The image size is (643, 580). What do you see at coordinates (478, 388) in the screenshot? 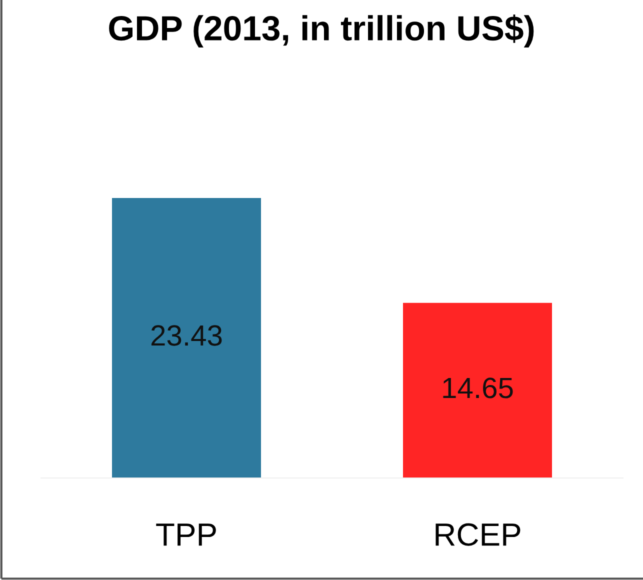
I see `data-label: 14.65` at bounding box center [478, 388].